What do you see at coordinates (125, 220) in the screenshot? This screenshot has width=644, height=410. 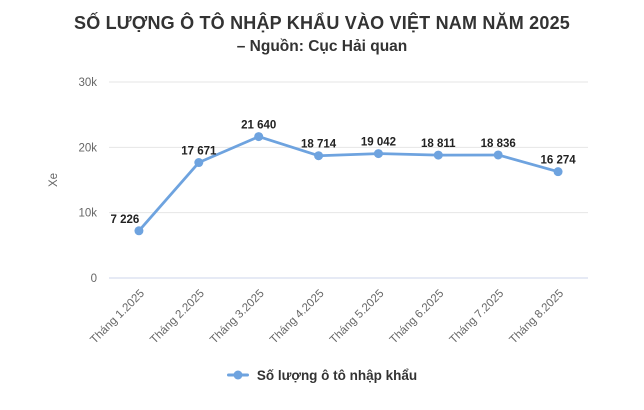 I see `data-point-label: 7 226` at bounding box center [125, 220].